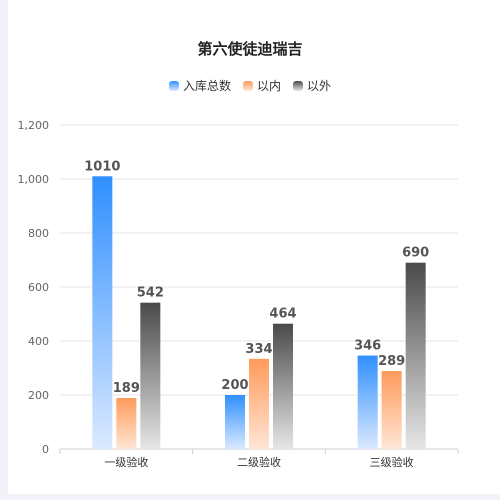 The height and width of the screenshot is (500, 500). Describe the element at coordinates (392, 462) in the screenshot. I see `x-category-label: 三级验收` at that location.